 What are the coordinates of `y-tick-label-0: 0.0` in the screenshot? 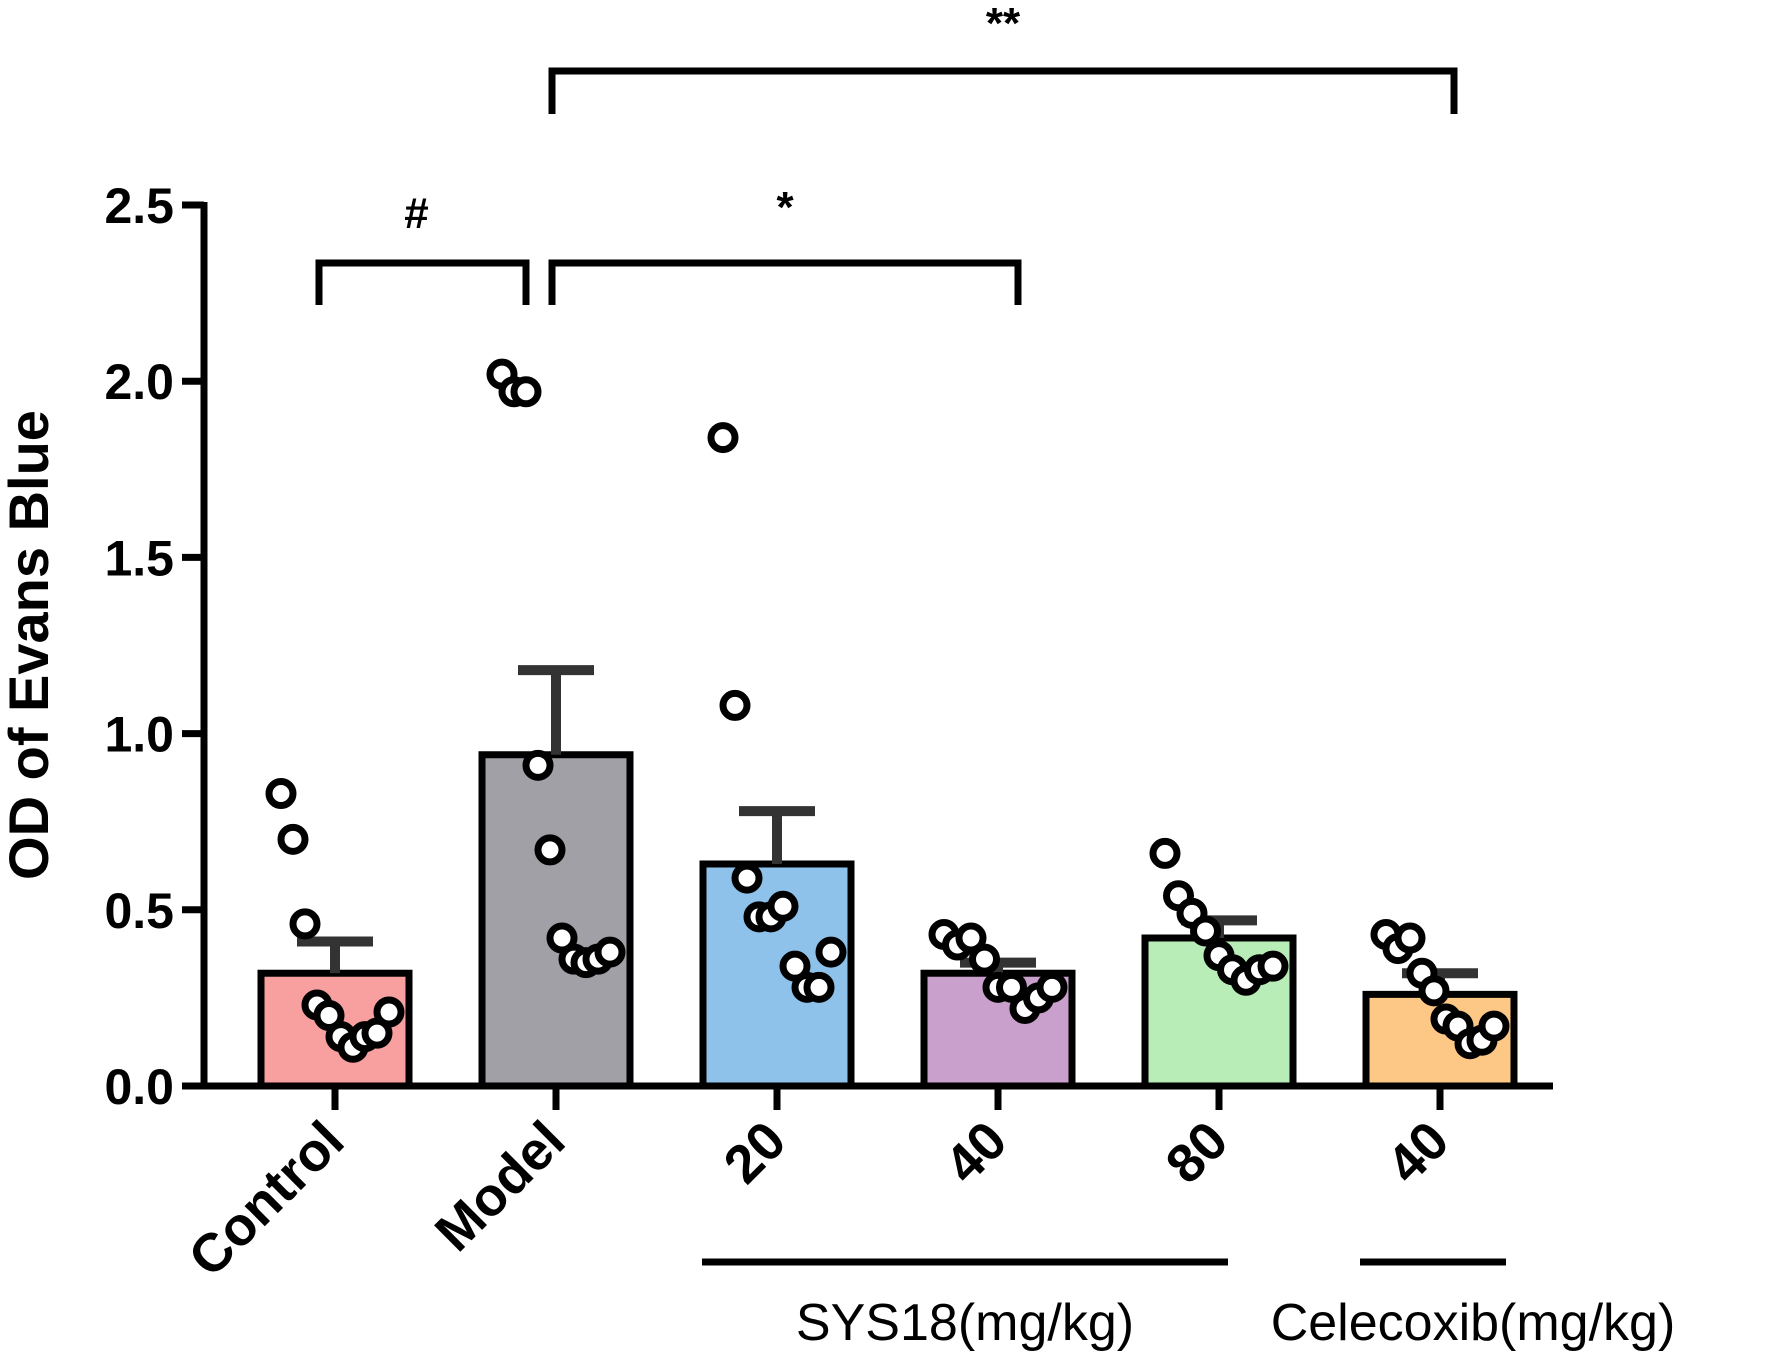 It's located at (139, 1087).